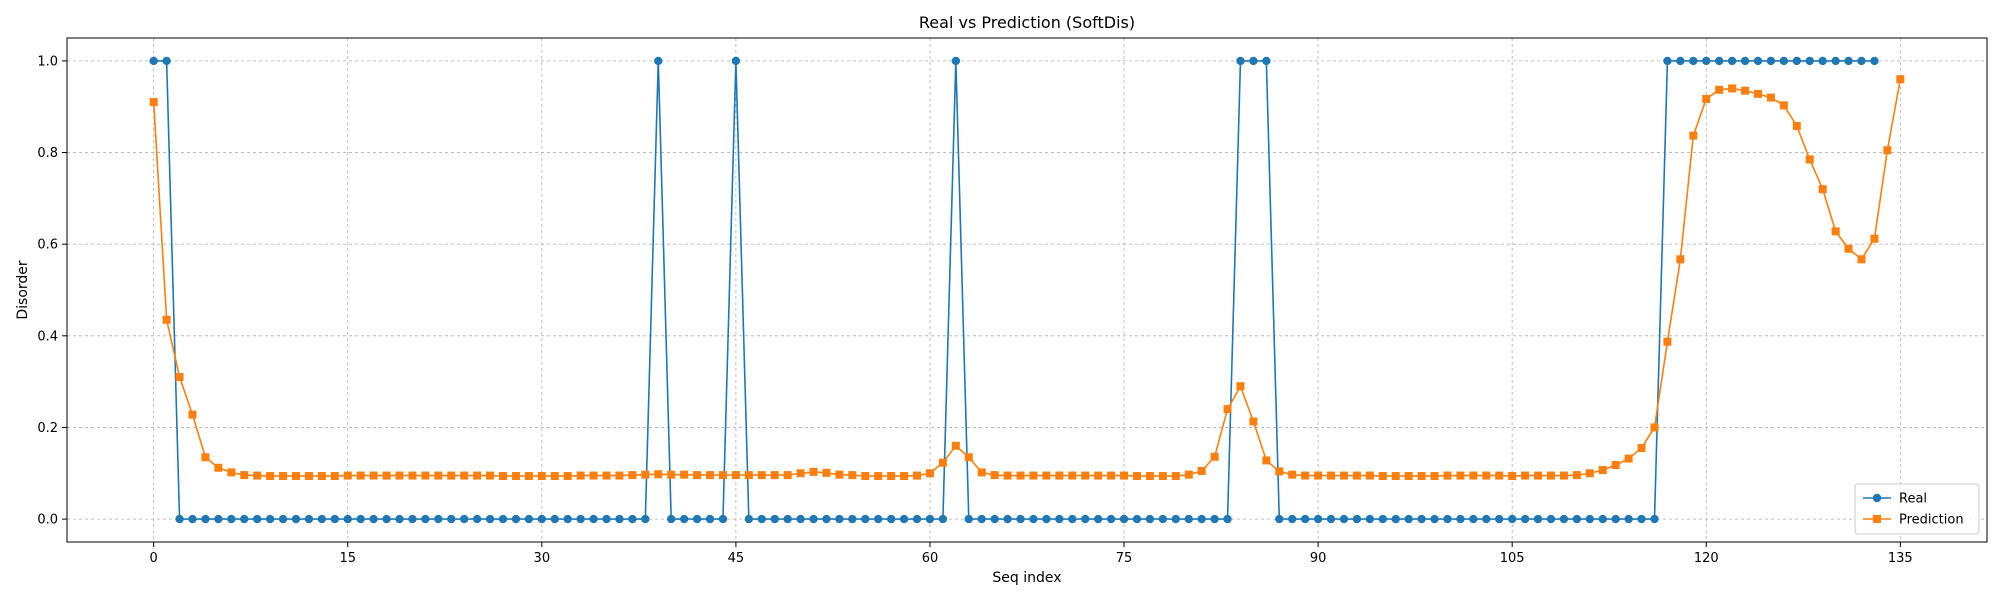  Describe the element at coordinates (930, 558) in the screenshot. I see `x-tick-label: 60` at that location.